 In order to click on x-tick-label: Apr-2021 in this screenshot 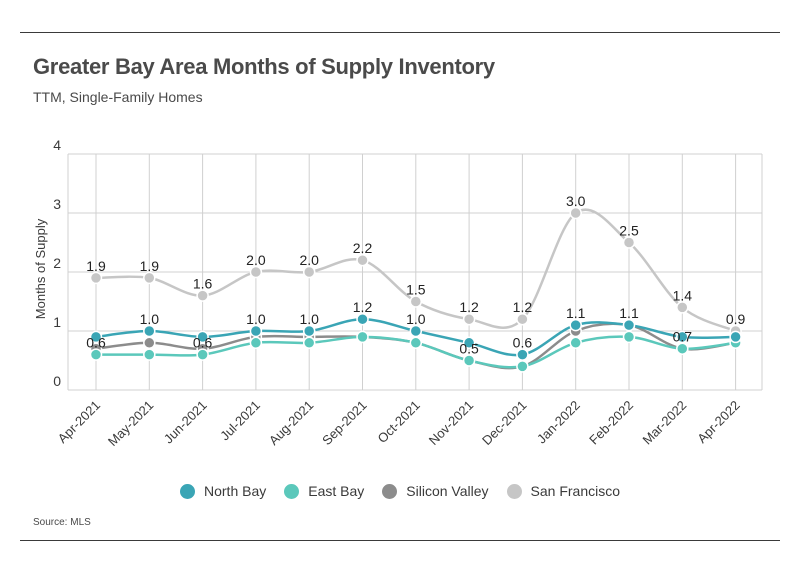, I will do `click(79, 422)`.